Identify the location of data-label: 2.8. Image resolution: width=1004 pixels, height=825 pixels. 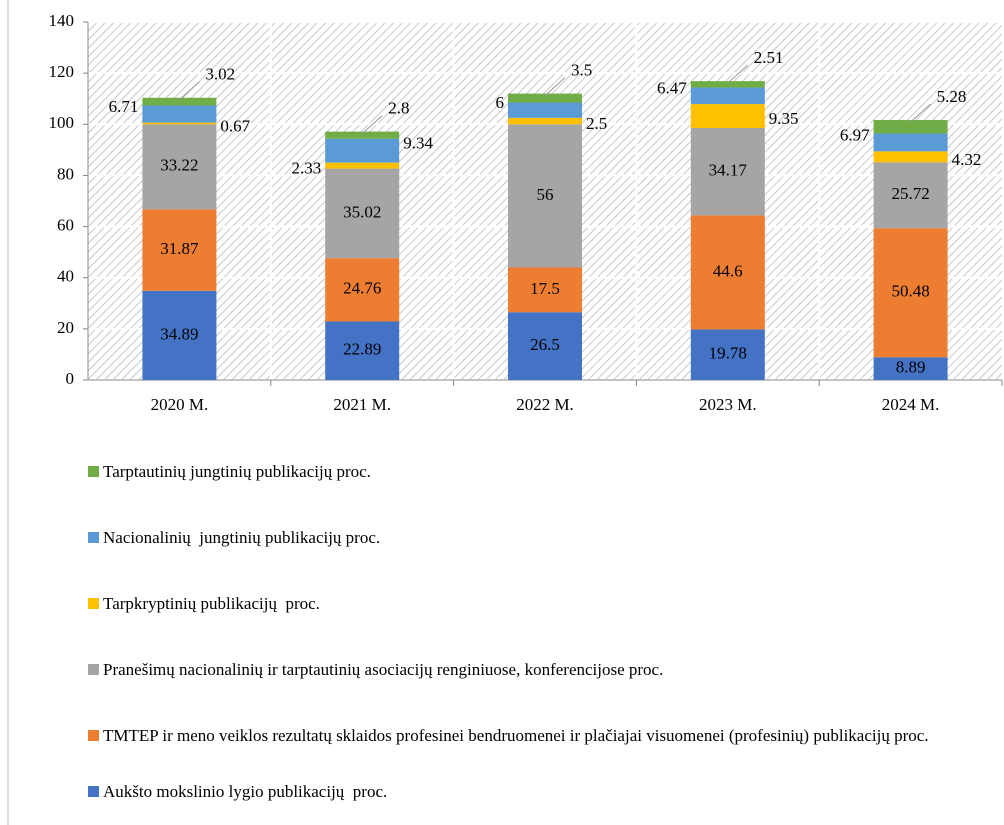
(398, 108).